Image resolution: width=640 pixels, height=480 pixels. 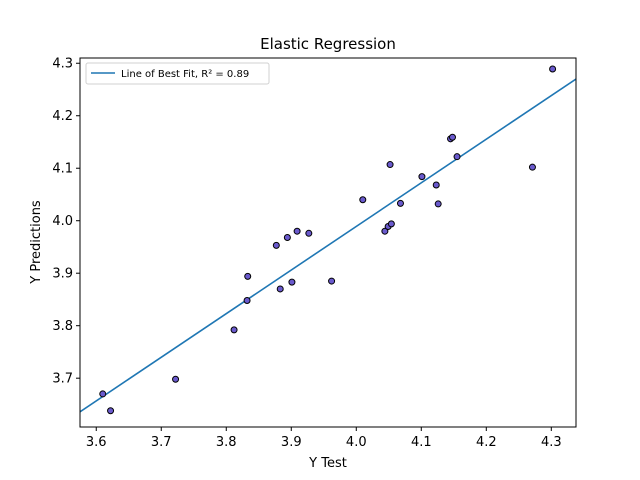 What do you see at coordinates (62, 169) in the screenshot?
I see `y-tick-label: 4.1` at bounding box center [62, 169].